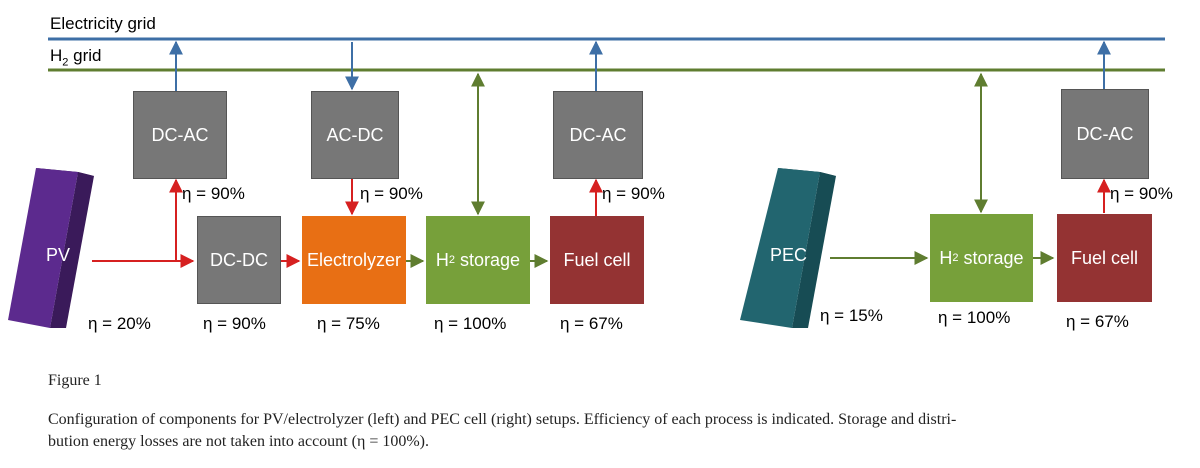 This screenshot has width=1200, height=468. Describe the element at coordinates (974, 317) in the screenshot. I see `eta-storage-2: η = 100%` at that location.